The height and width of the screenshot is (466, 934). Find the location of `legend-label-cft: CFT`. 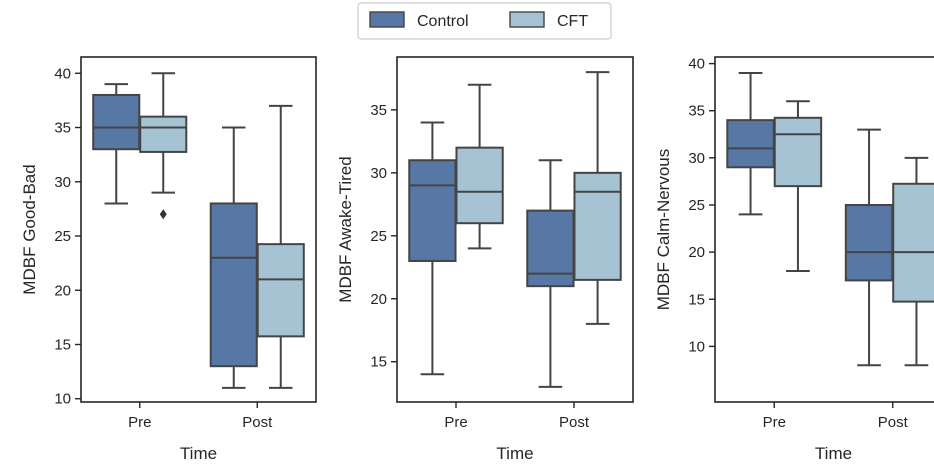

legend-label-cft: CFT is located at coordinates (572, 21).